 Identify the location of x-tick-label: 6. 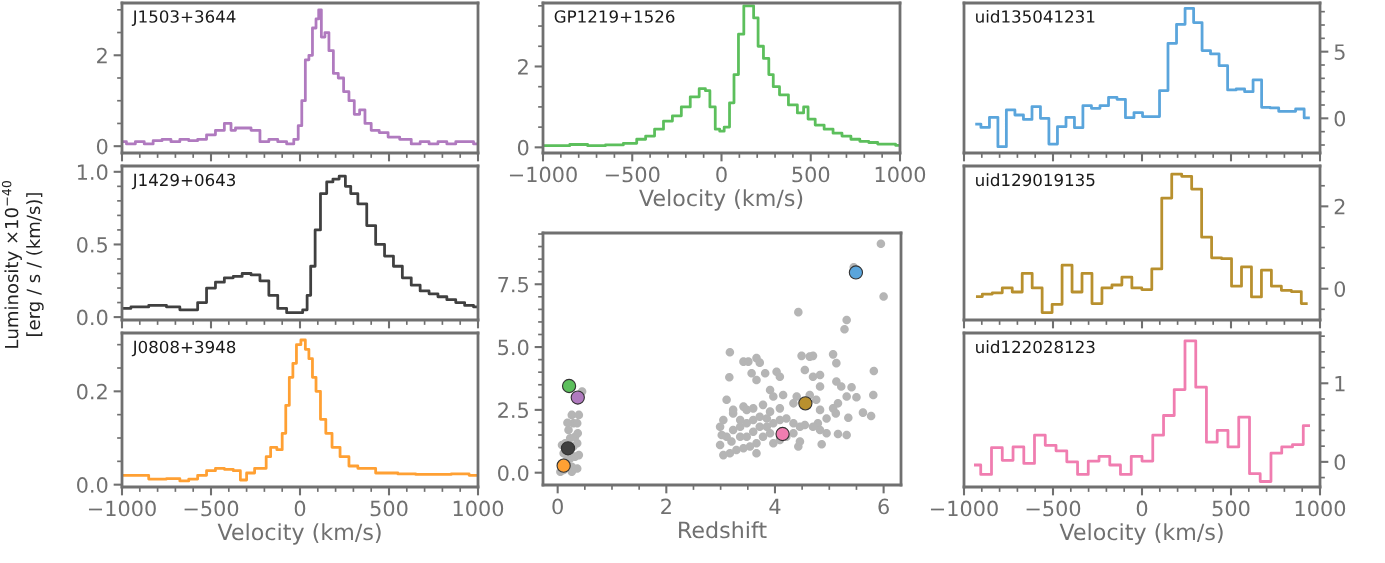
(883, 506).